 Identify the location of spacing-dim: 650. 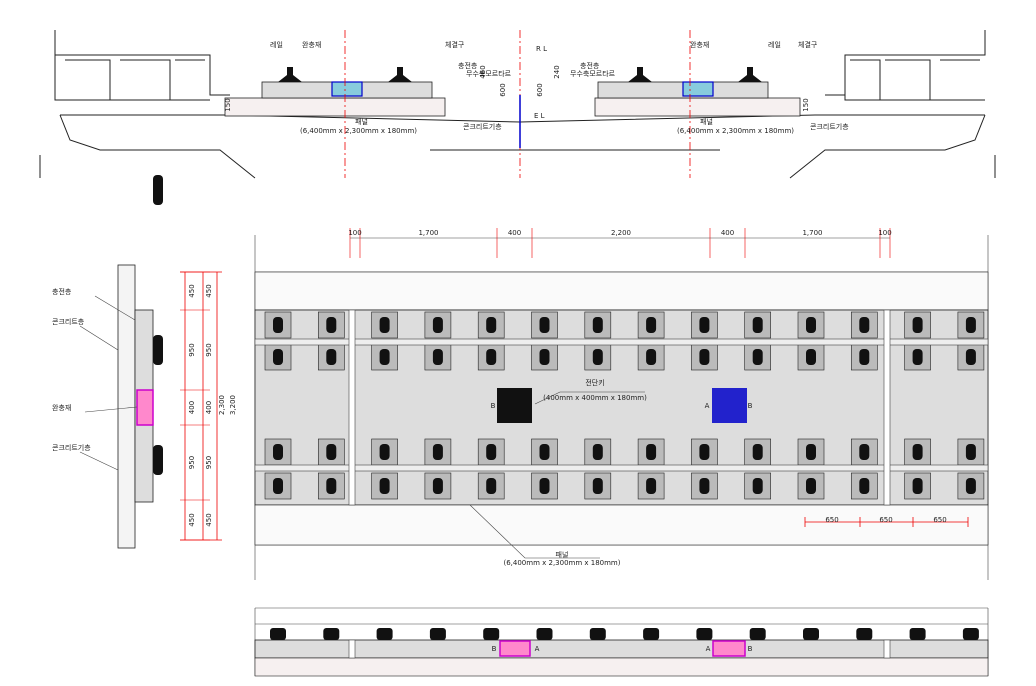
(939, 520).